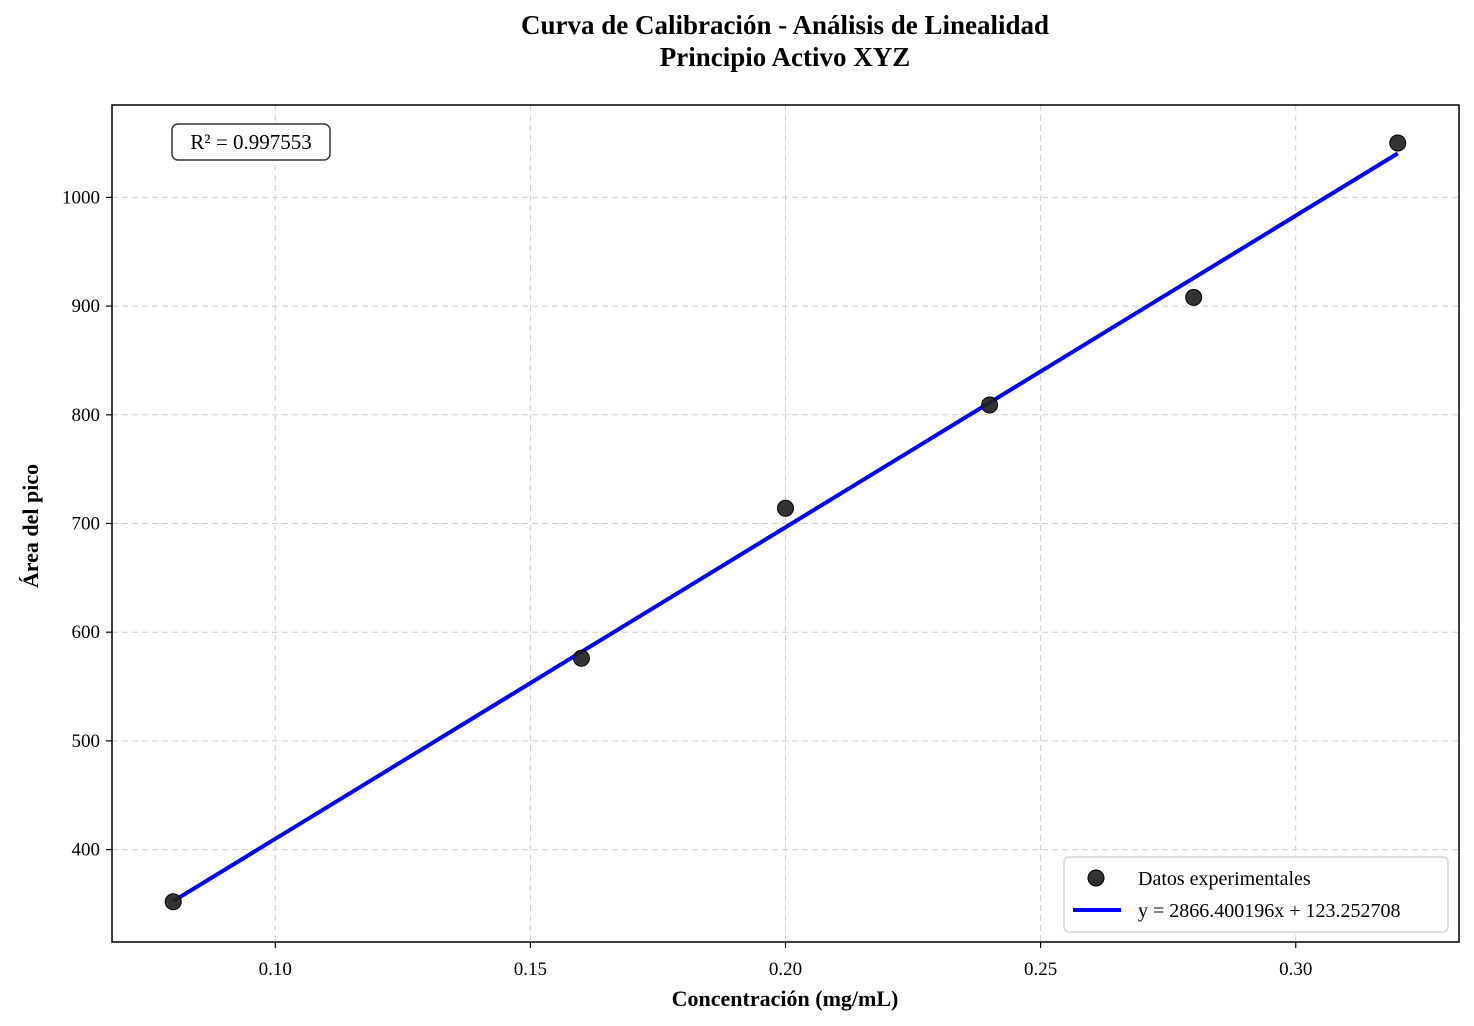  I want to click on y-axis-label: Área del pico, so click(30, 526).